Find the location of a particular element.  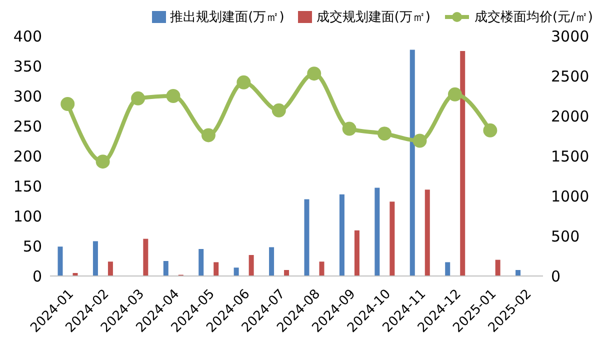

y2-tick-label: 1500 is located at coordinates (570, 156).